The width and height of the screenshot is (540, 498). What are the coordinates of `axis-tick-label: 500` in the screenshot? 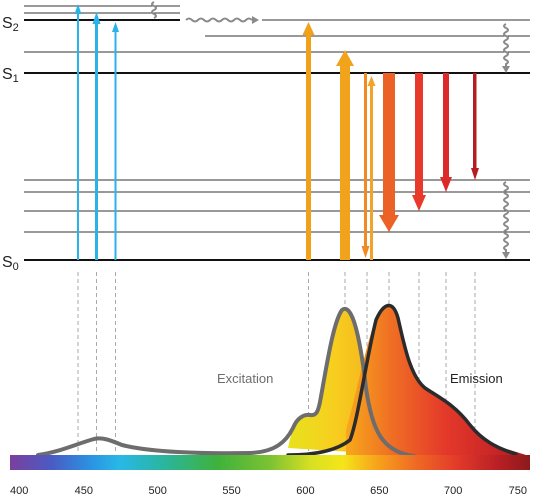 It's located at (158, 491).